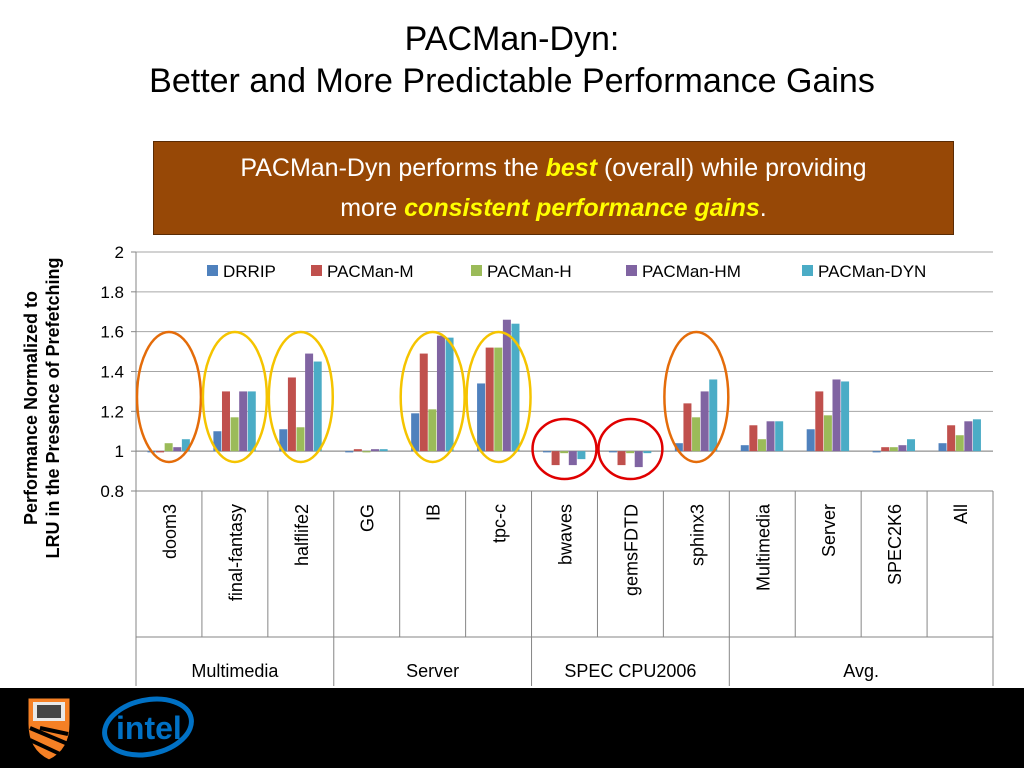  I want to click on x-tick-label: GG, so click(368, 518).